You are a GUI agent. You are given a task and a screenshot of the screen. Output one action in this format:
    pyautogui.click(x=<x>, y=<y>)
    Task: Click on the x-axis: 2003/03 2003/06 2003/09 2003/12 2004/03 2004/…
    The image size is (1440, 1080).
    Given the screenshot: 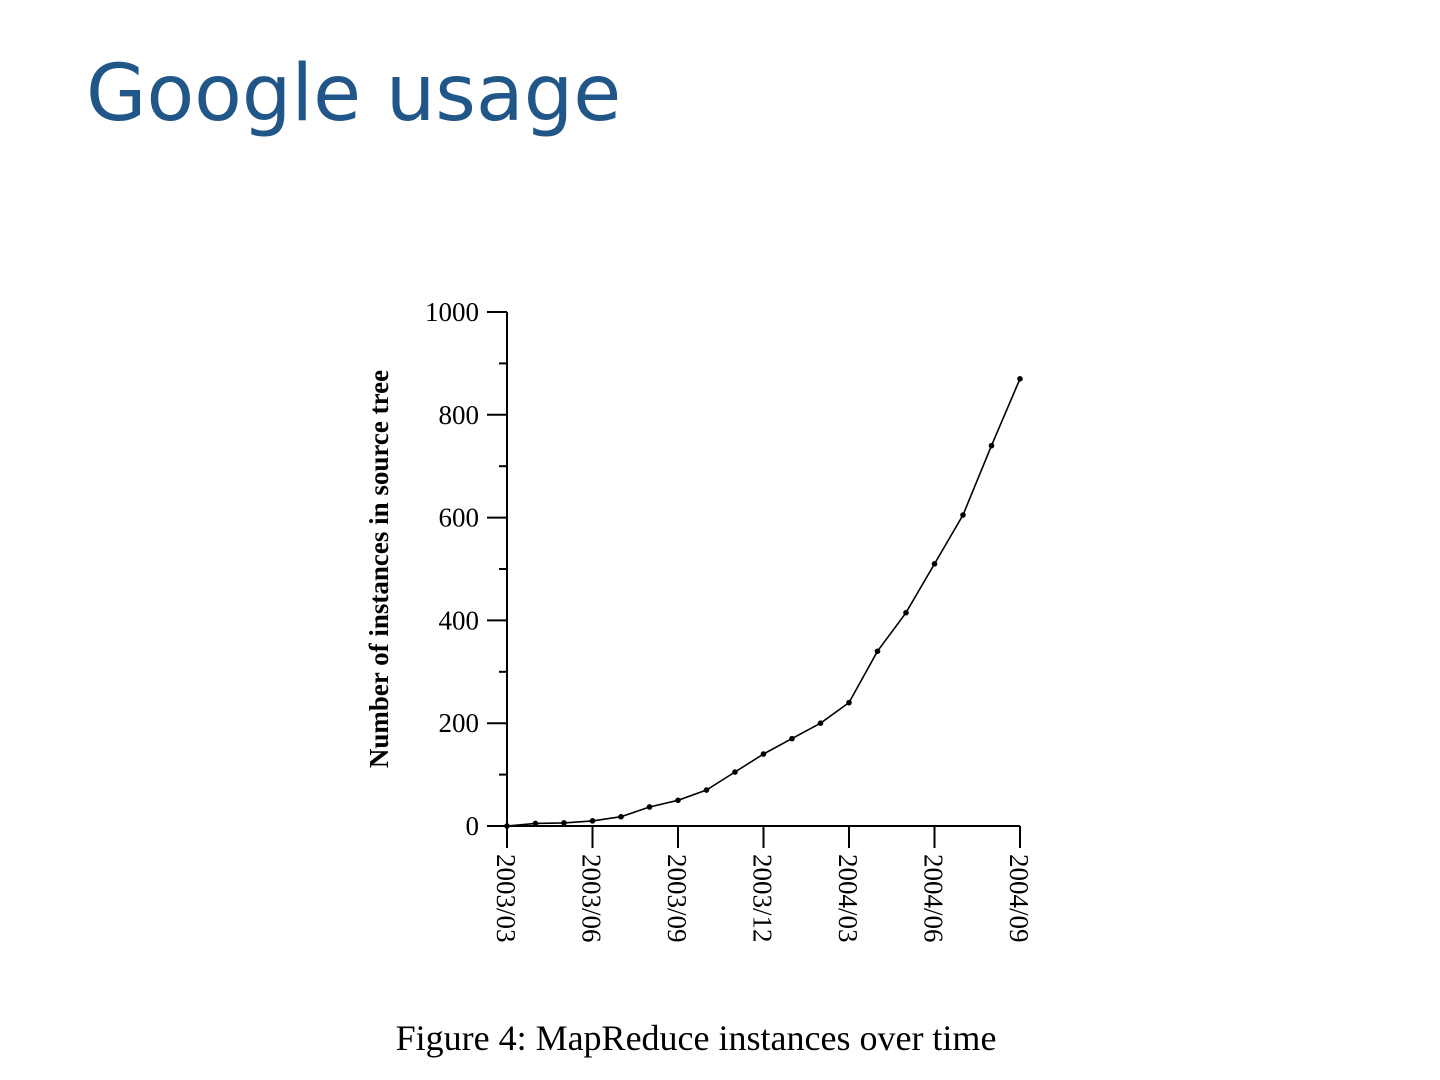 What is the action you would take?
    pyautogui.click(x=762, y=884)
    